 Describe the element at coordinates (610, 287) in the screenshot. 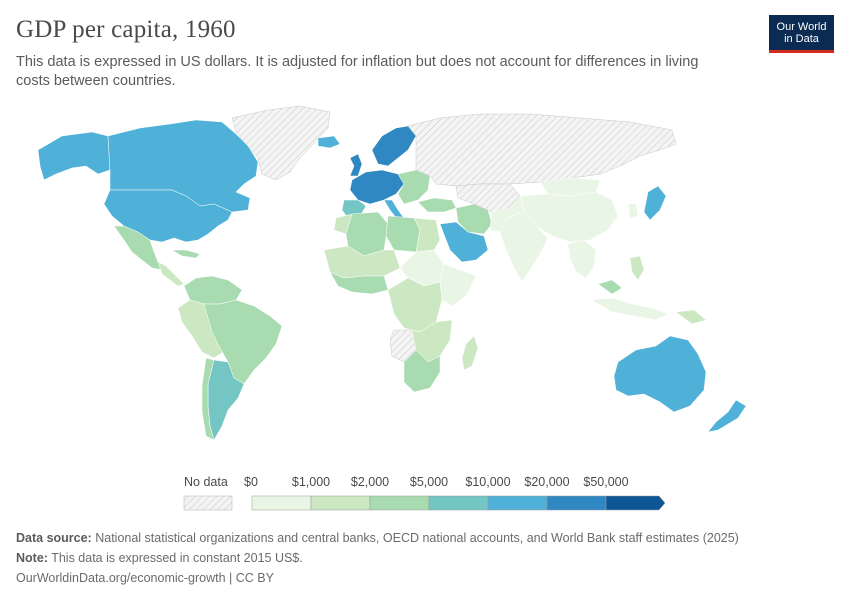

I see `region-malaysia` at that location.